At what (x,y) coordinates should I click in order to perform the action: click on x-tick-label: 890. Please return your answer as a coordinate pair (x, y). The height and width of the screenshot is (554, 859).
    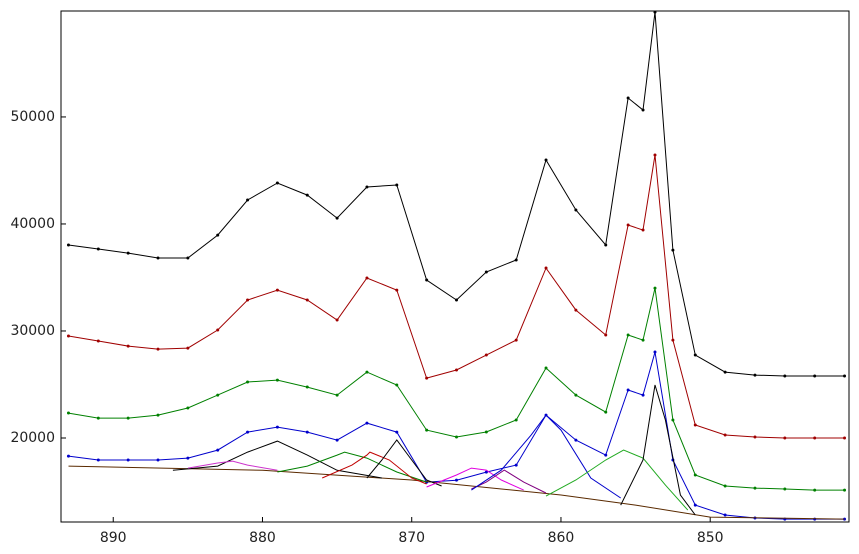
    Looking at the image, I should click on (113, 538).